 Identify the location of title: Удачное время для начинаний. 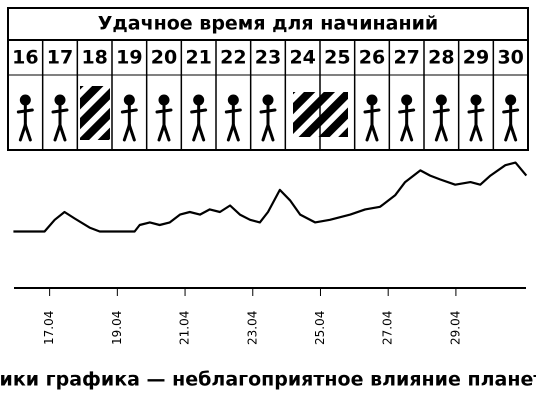
(268, 24).